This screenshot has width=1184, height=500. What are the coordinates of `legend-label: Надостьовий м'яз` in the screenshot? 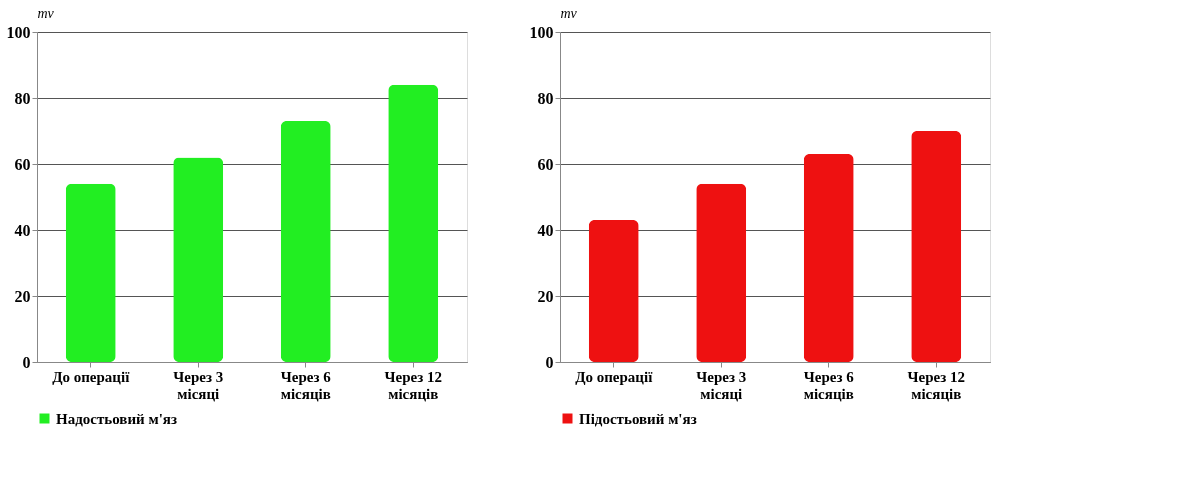 It's located at (117, 418).